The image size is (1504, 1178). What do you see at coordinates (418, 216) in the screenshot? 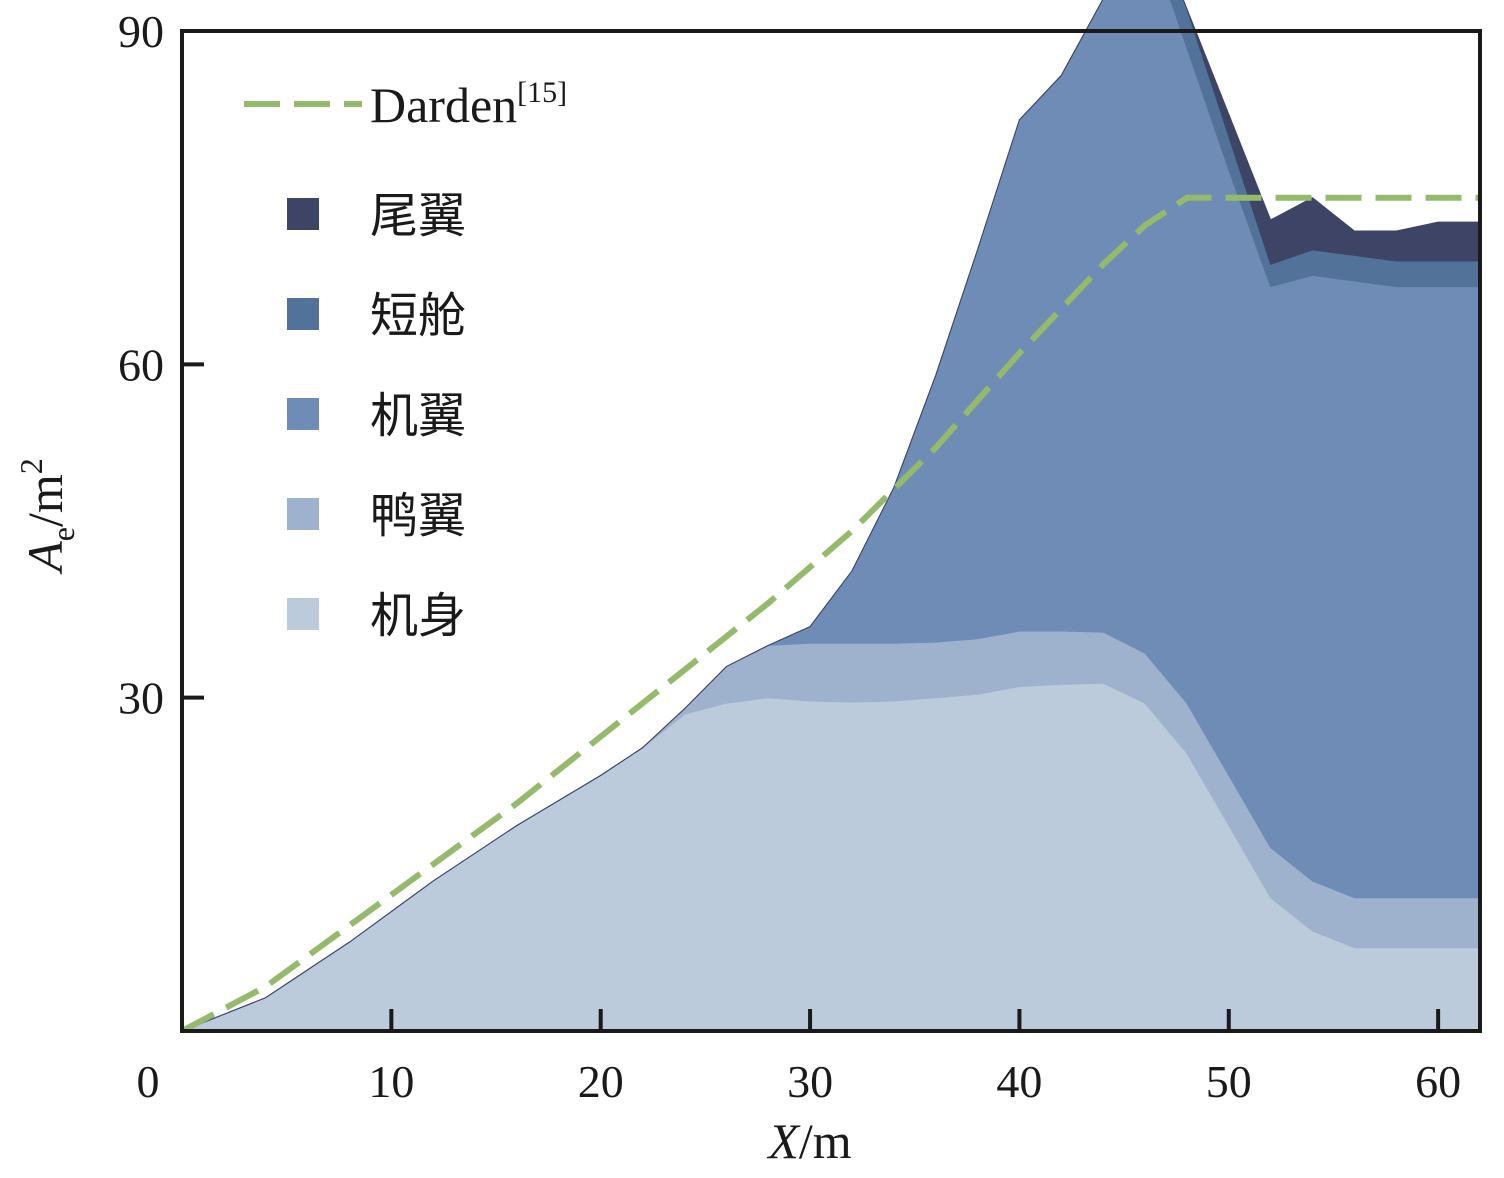
I see `legend-label: 尾翼` at bounding box center [418, 216].